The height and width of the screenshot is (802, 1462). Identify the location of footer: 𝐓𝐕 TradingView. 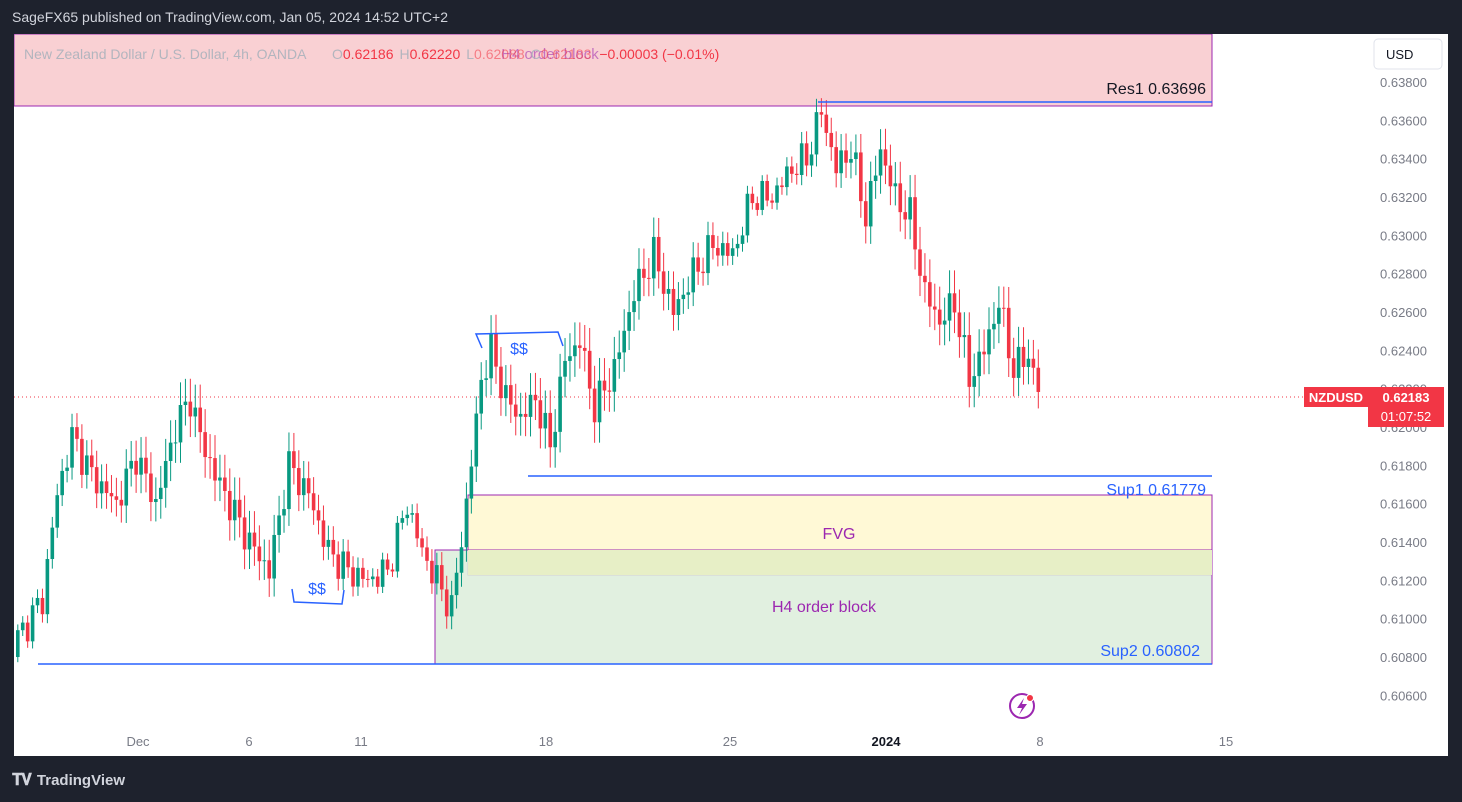
(68, 780).